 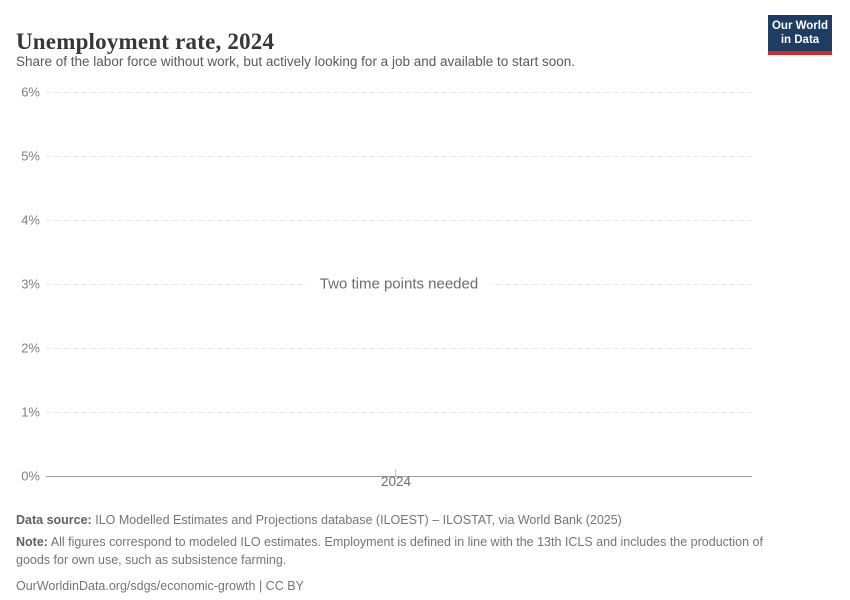 I want to click on chart-title: Unemployment rate, 2024, so click(x=145, y=42).